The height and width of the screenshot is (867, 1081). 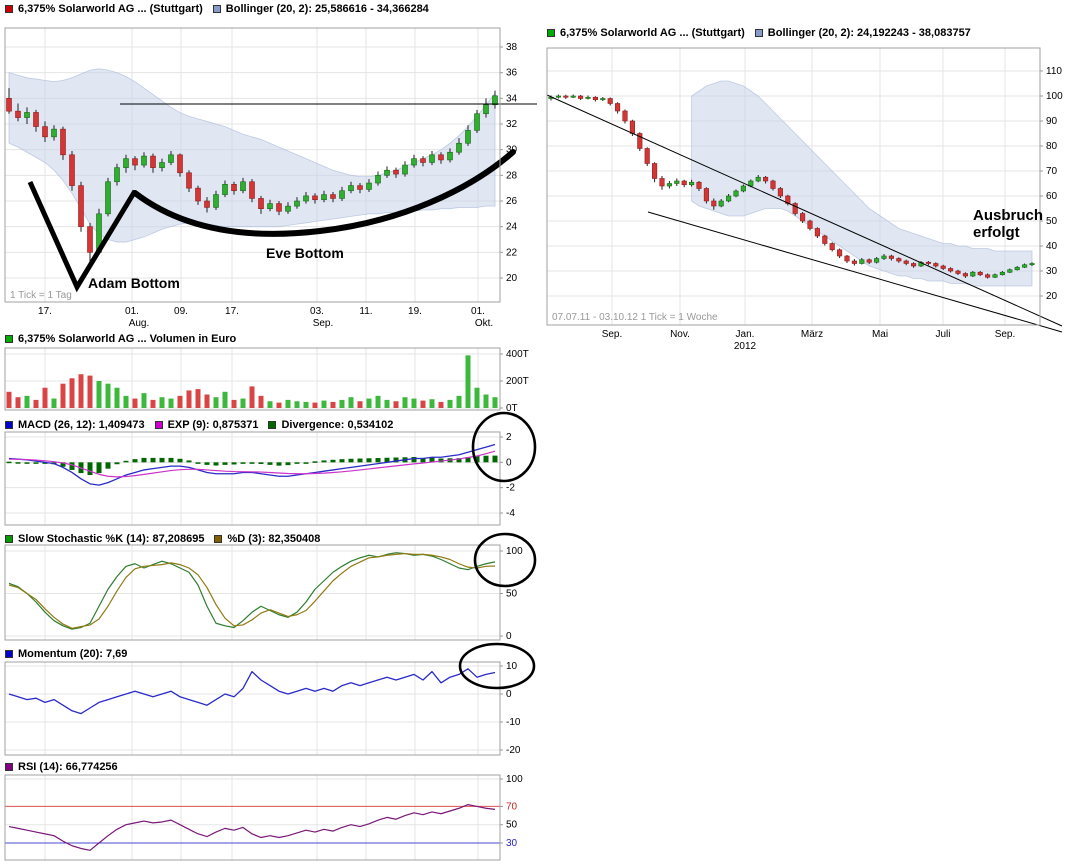 I want to click on svg-text: -10, so click(x=513, y=722).